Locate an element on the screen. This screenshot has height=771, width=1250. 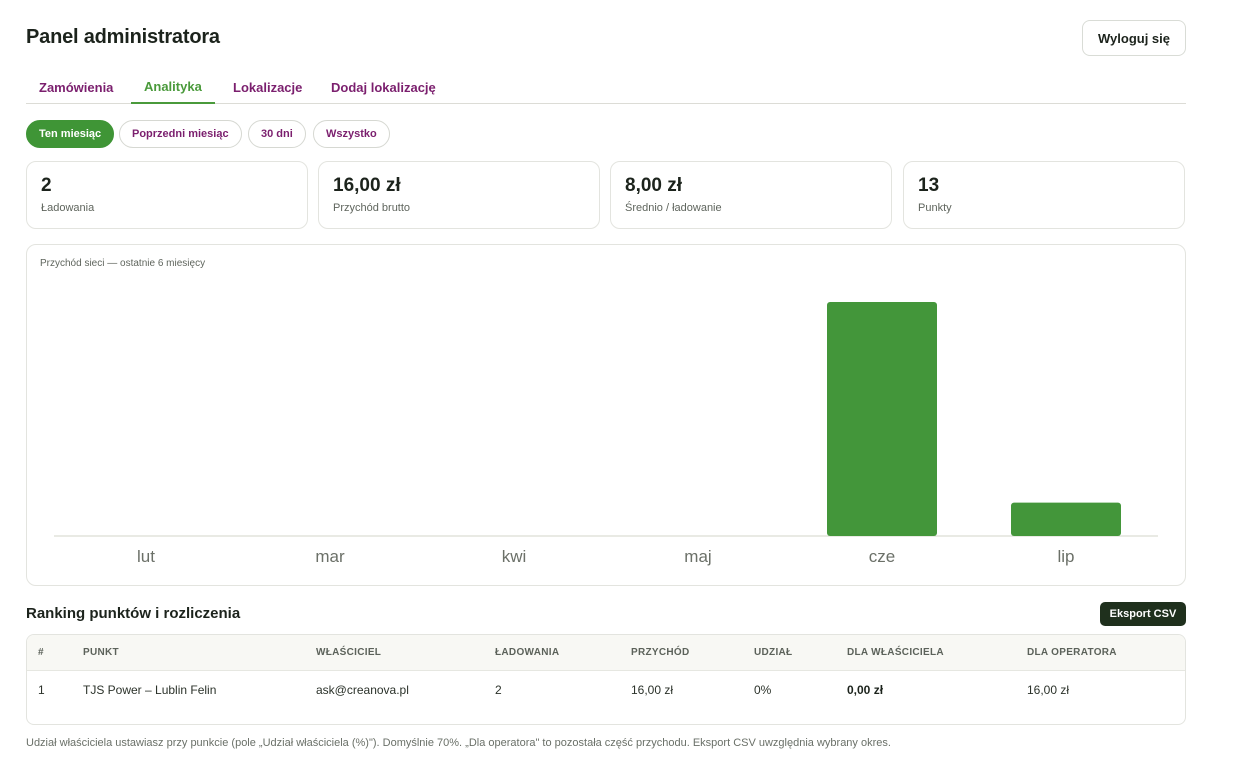
filter-previous-month: Poprzedni miesiąc is located at coordinates (180, 134).